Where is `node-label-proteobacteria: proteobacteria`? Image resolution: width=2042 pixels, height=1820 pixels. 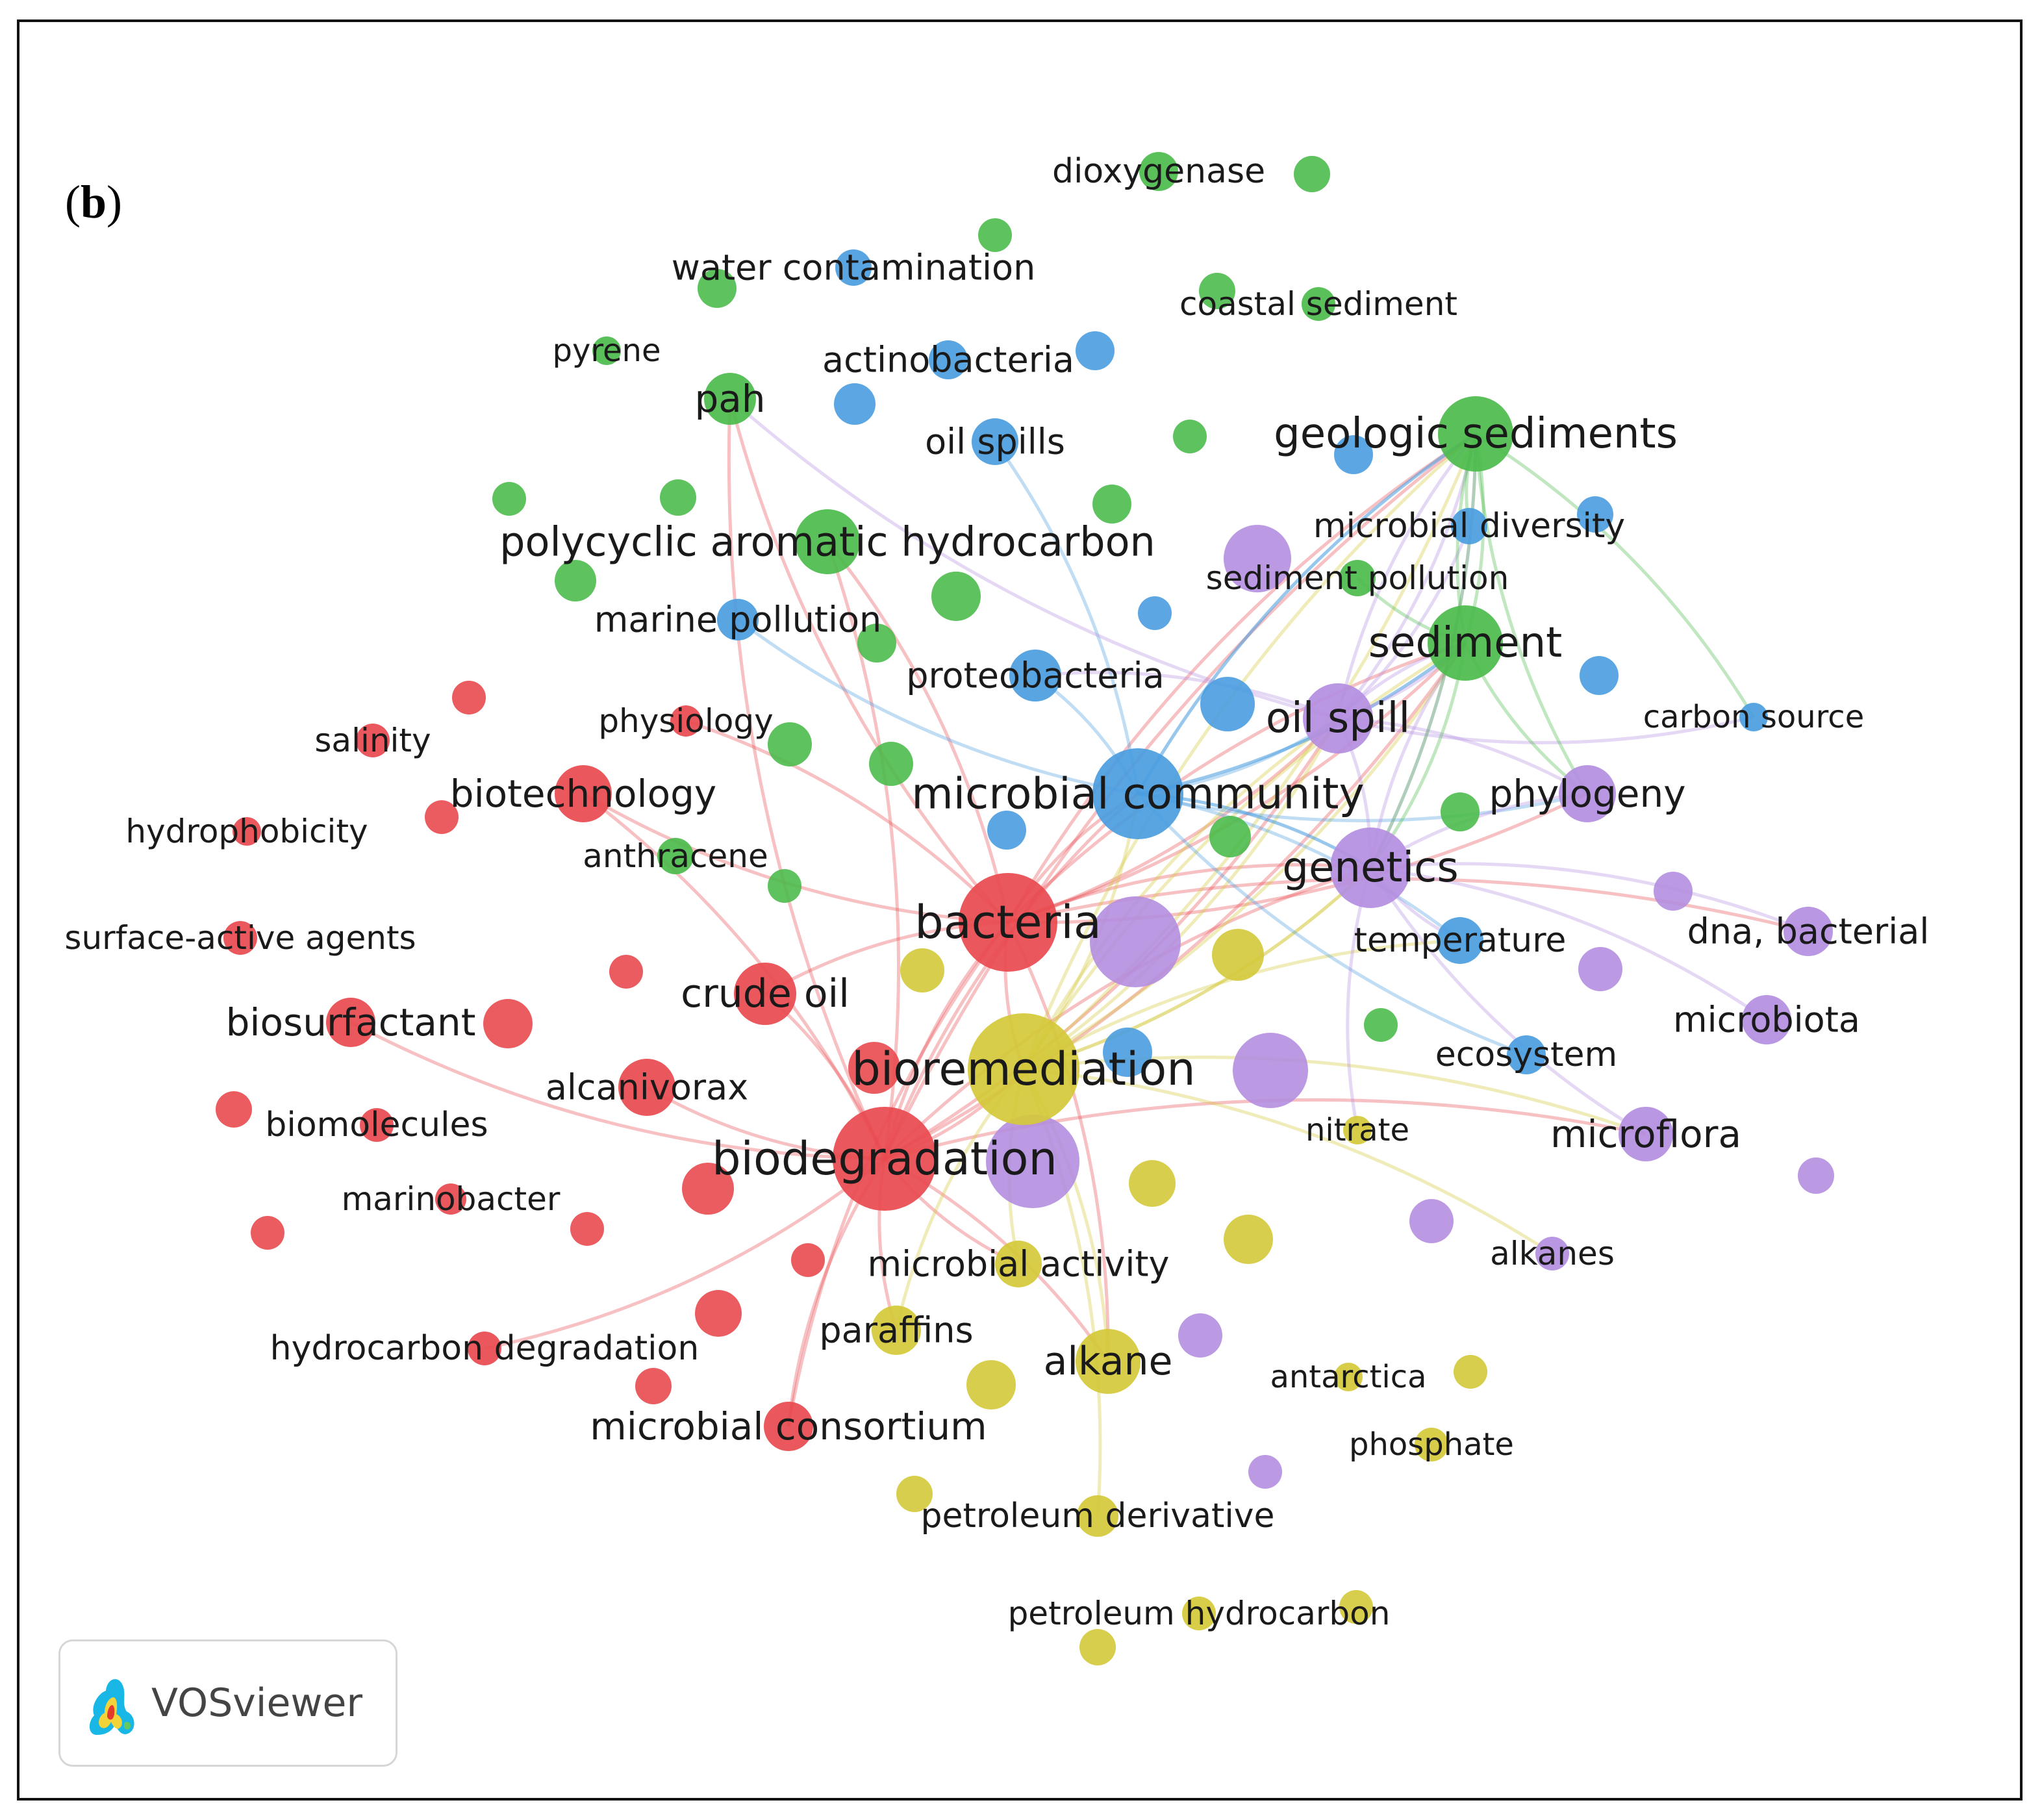 node-label-proteobacteria: proteobacteria is located at coordinates (1035, 675).